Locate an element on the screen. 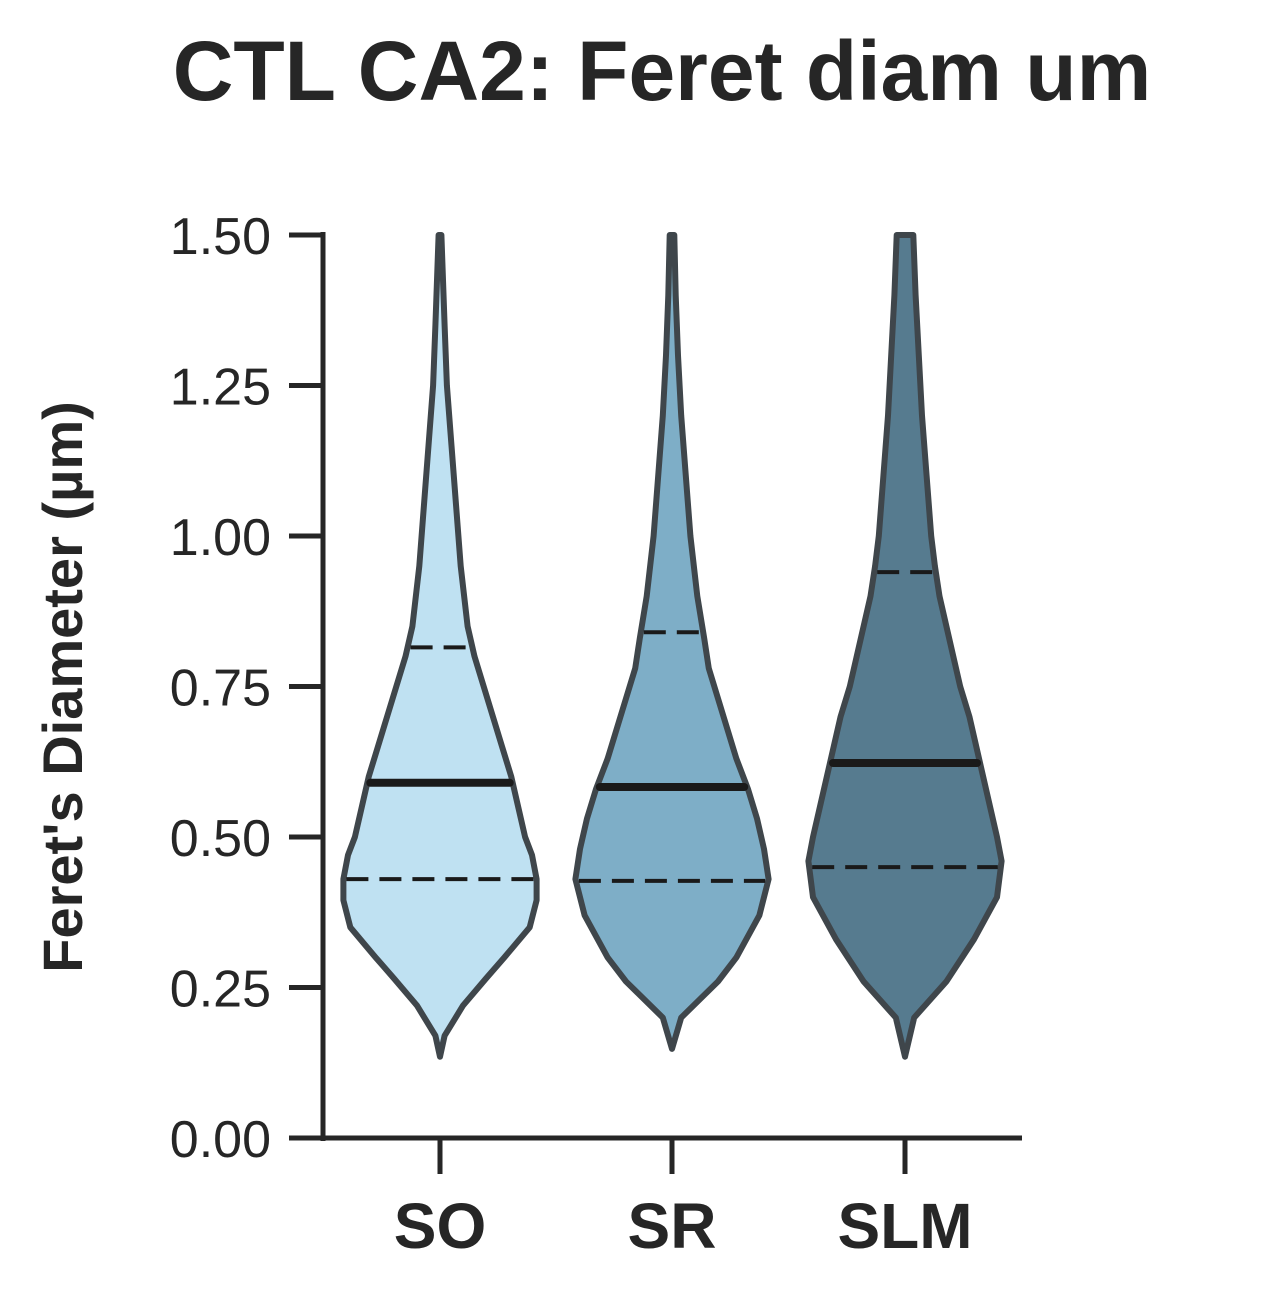 The image size is (1274, 1297). chart-title: CTL CA2: Feret diam um is located at coordinates (662, 71).